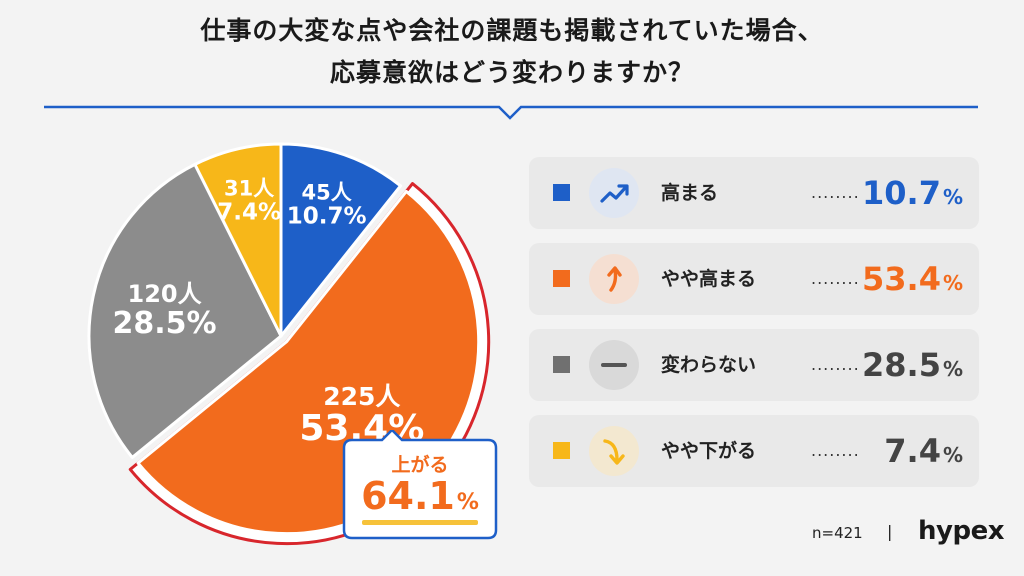 The image size is (1024, 576). I want to click on callout-value: 64.1%, so click(420, 499).